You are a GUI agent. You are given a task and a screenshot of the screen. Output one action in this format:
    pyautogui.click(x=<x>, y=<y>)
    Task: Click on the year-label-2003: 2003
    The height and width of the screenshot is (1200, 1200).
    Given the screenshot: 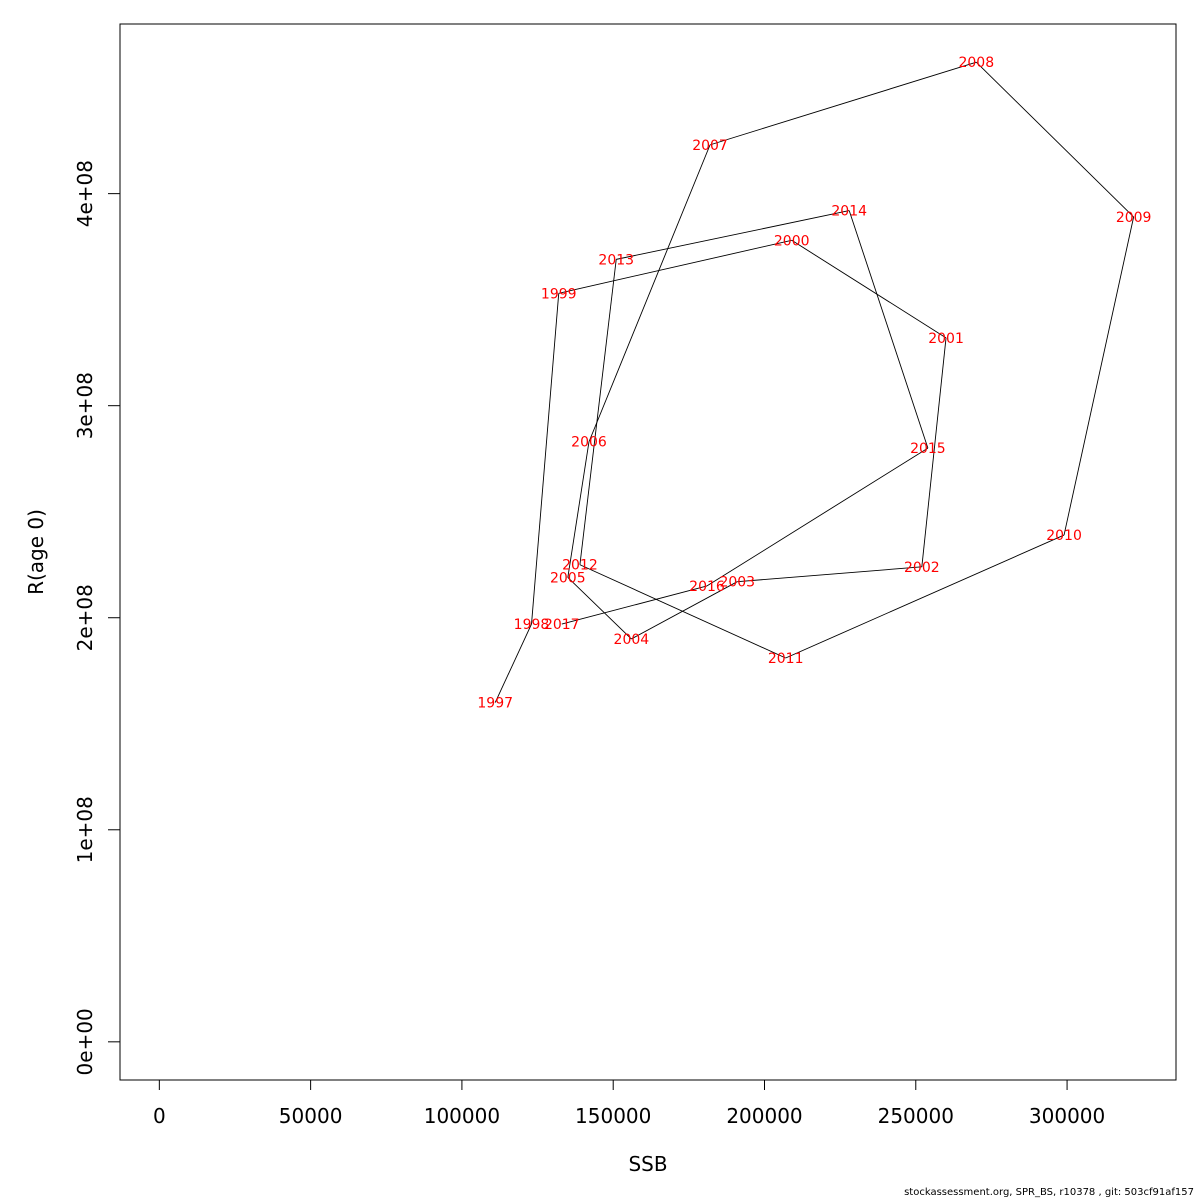 What is the action you would take?
    pyautogui.click(x=737, y=583)
    